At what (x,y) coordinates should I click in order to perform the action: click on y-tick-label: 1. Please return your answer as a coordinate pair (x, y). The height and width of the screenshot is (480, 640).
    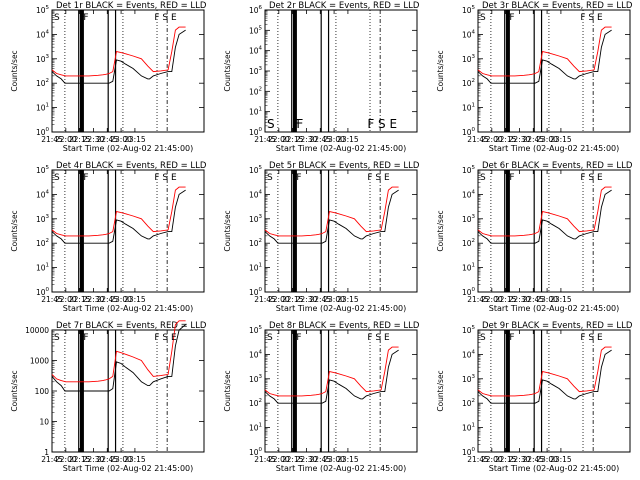
    Looking at the image, I should click on (46, 452).